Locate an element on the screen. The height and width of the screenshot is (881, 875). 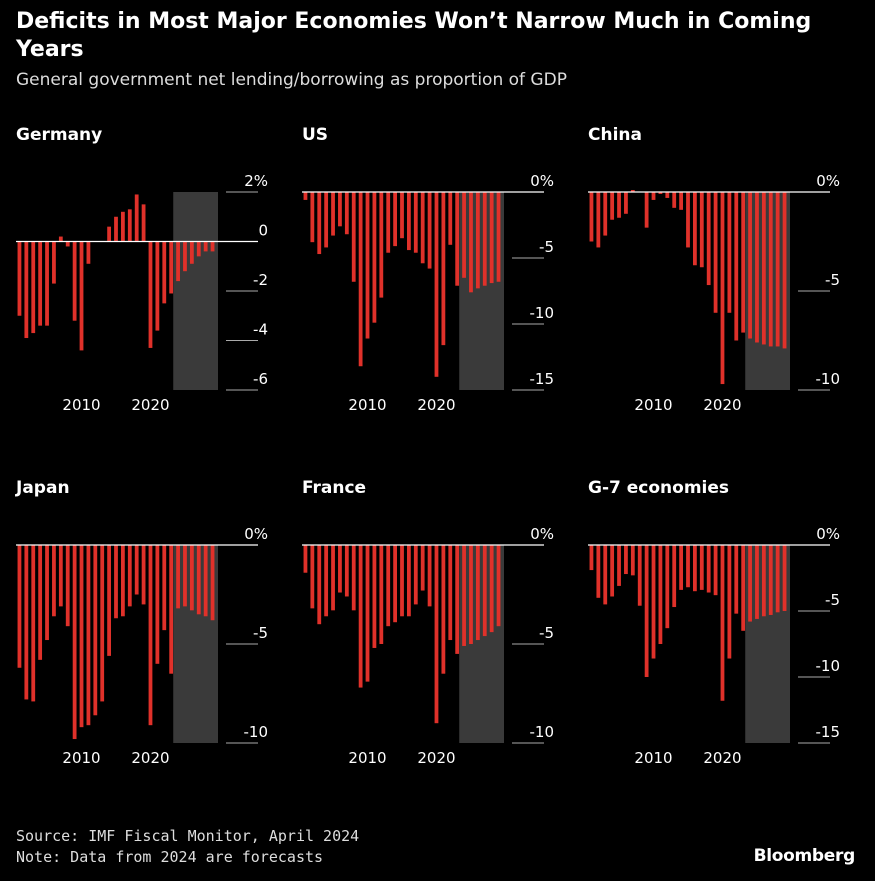
y-tick-label: -2 is located at coordinates (260, 280).